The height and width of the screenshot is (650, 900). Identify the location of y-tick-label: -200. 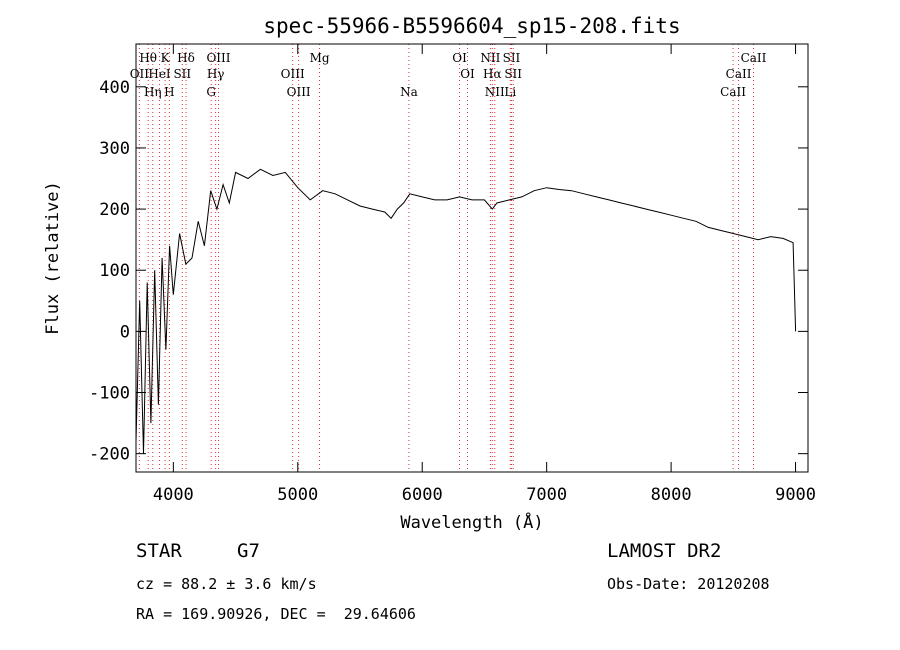
(109, 455).